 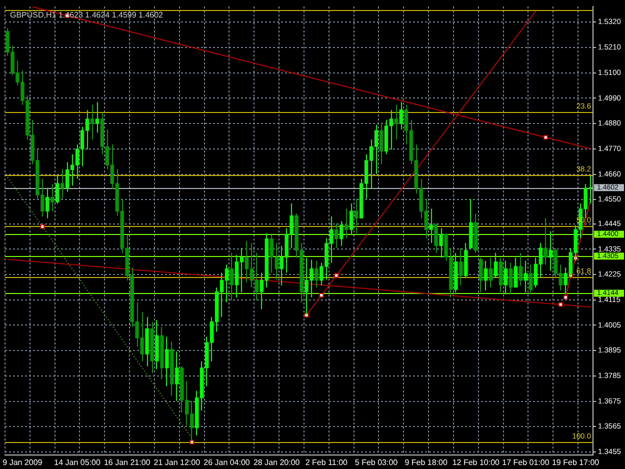 I want to click on x-tick-label: 12 Feb 10:00, so click(x=476, y=463).